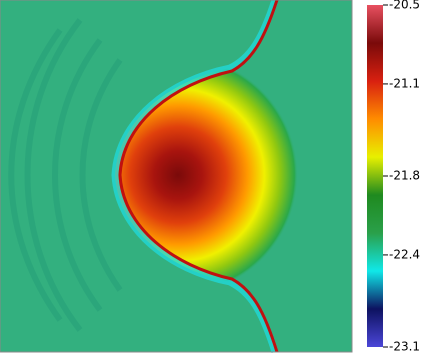 This screenshot has height=355, width=425. Describe the element at coordinates (404, 347) in the screenshot. I see `colorbar-tick-label: -23.1` at that location.